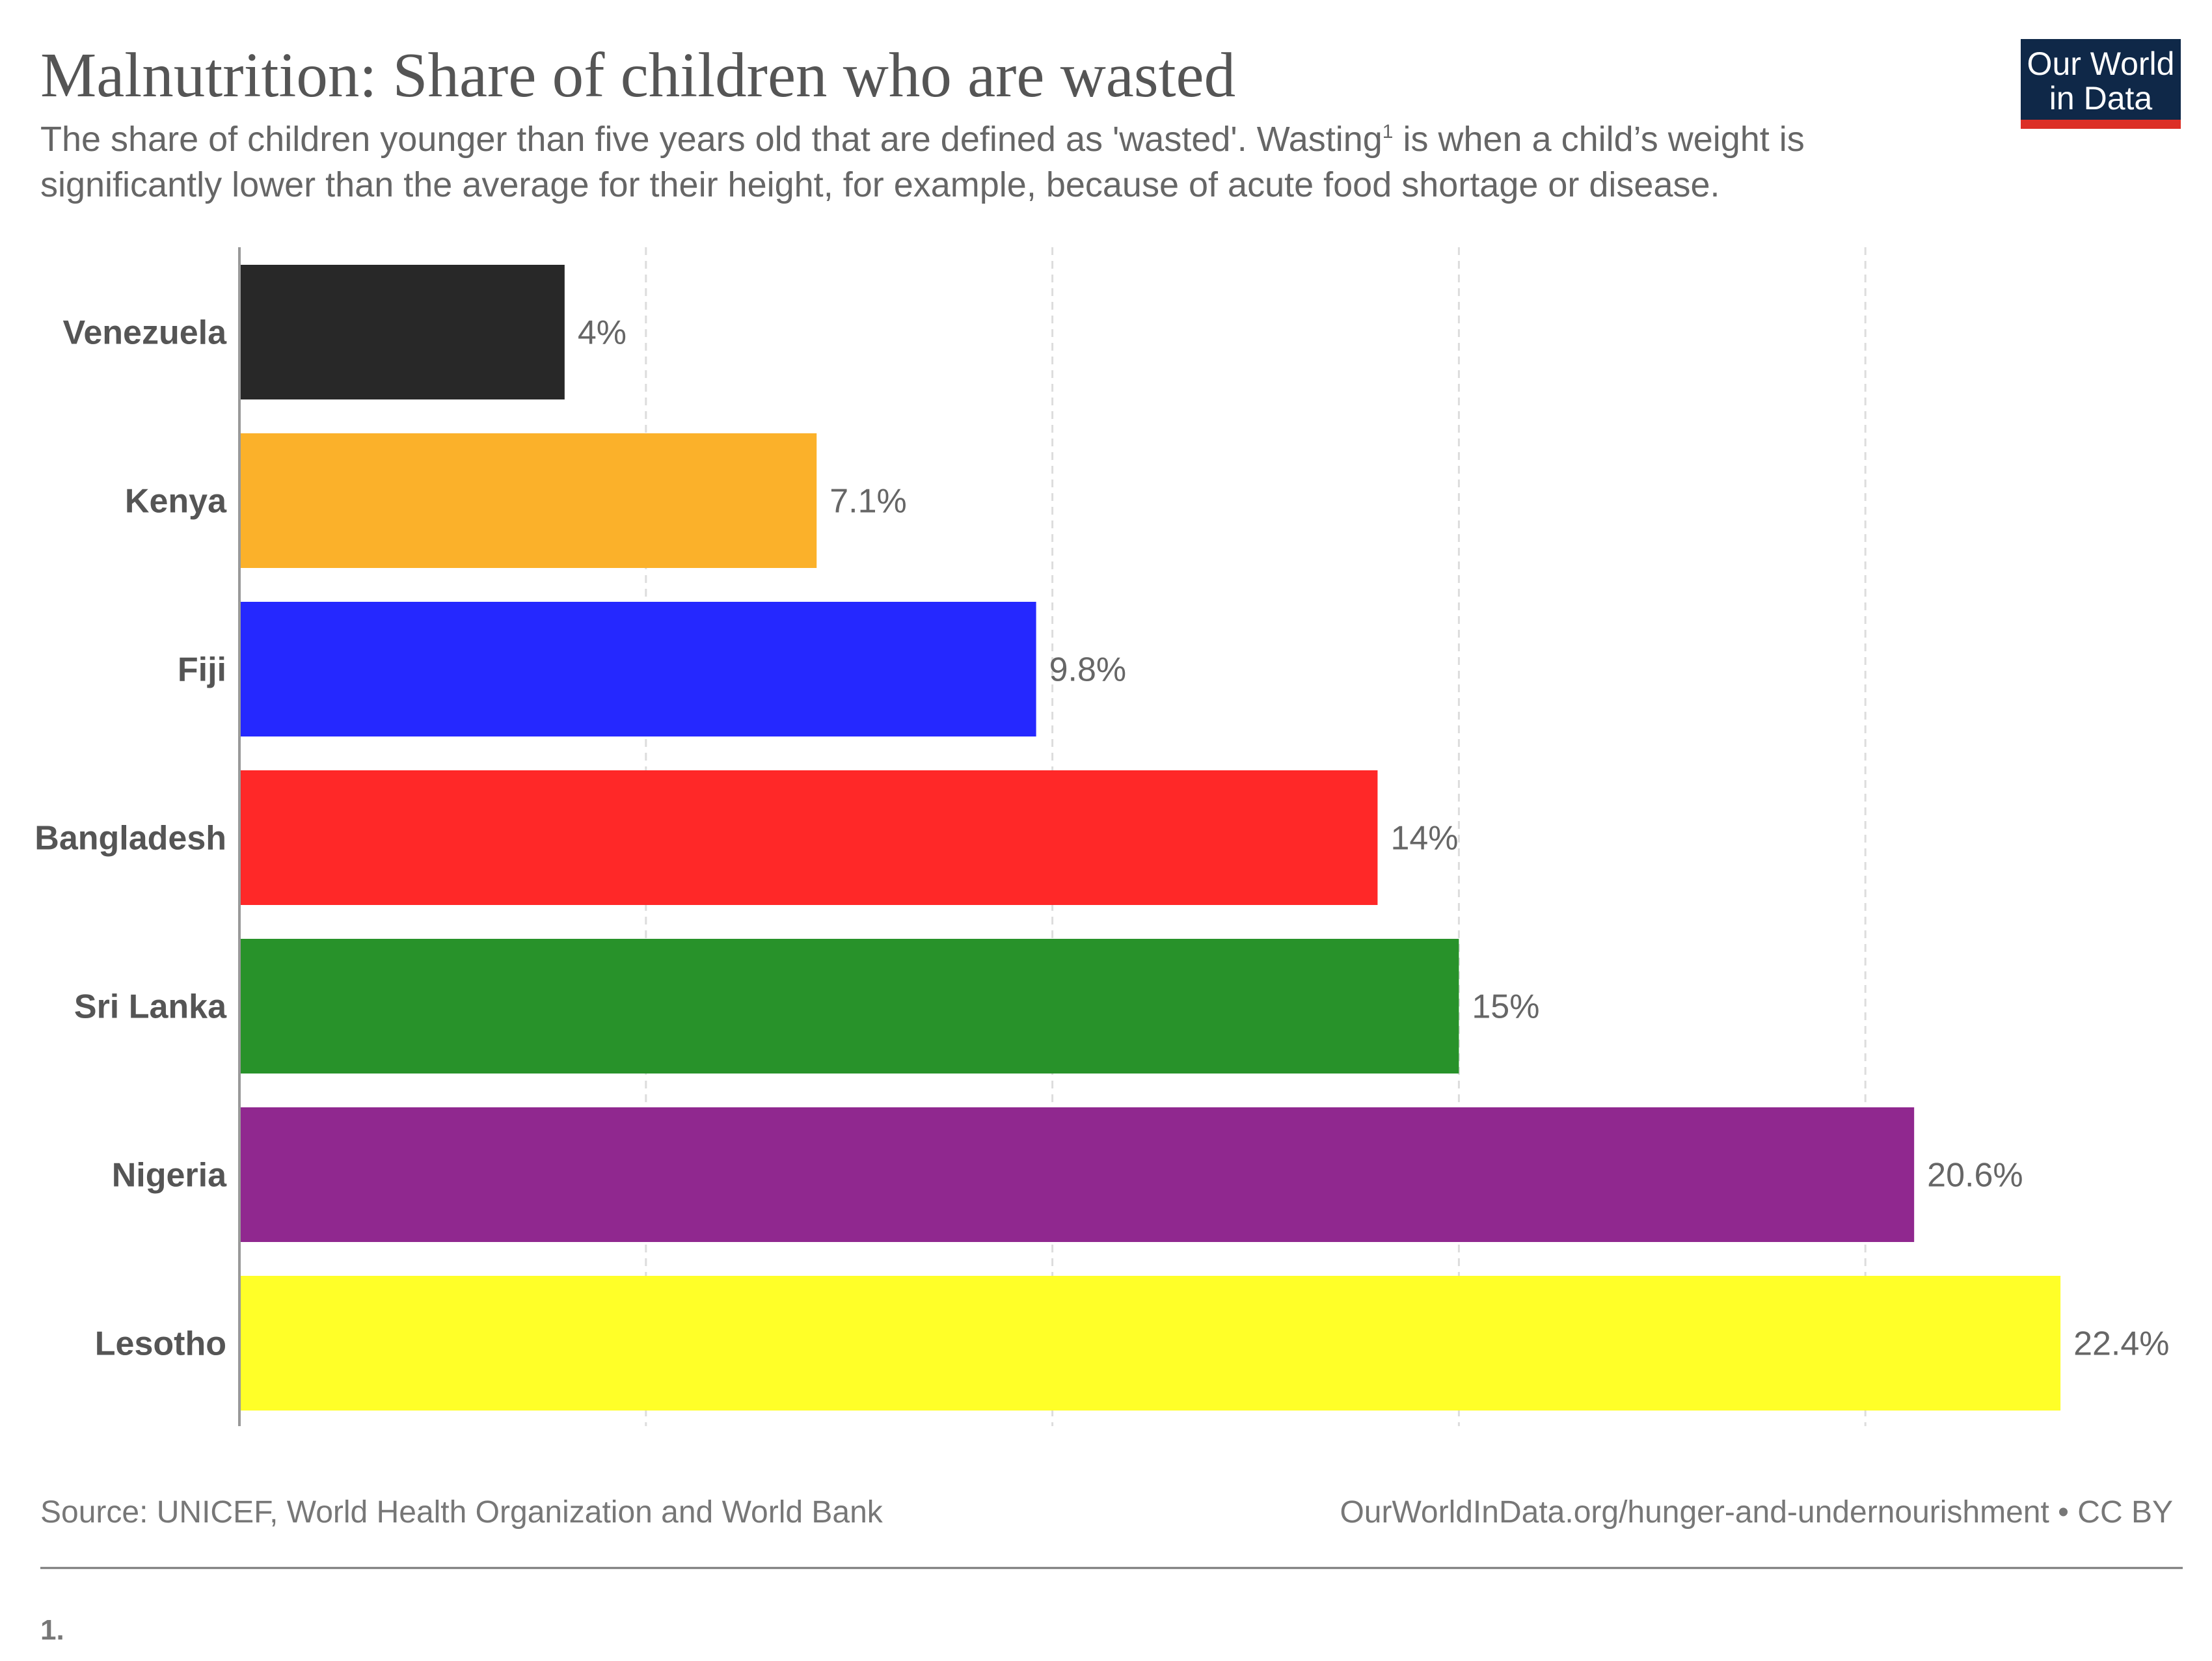  I want to click on bar-kenya, so click(528, 500).